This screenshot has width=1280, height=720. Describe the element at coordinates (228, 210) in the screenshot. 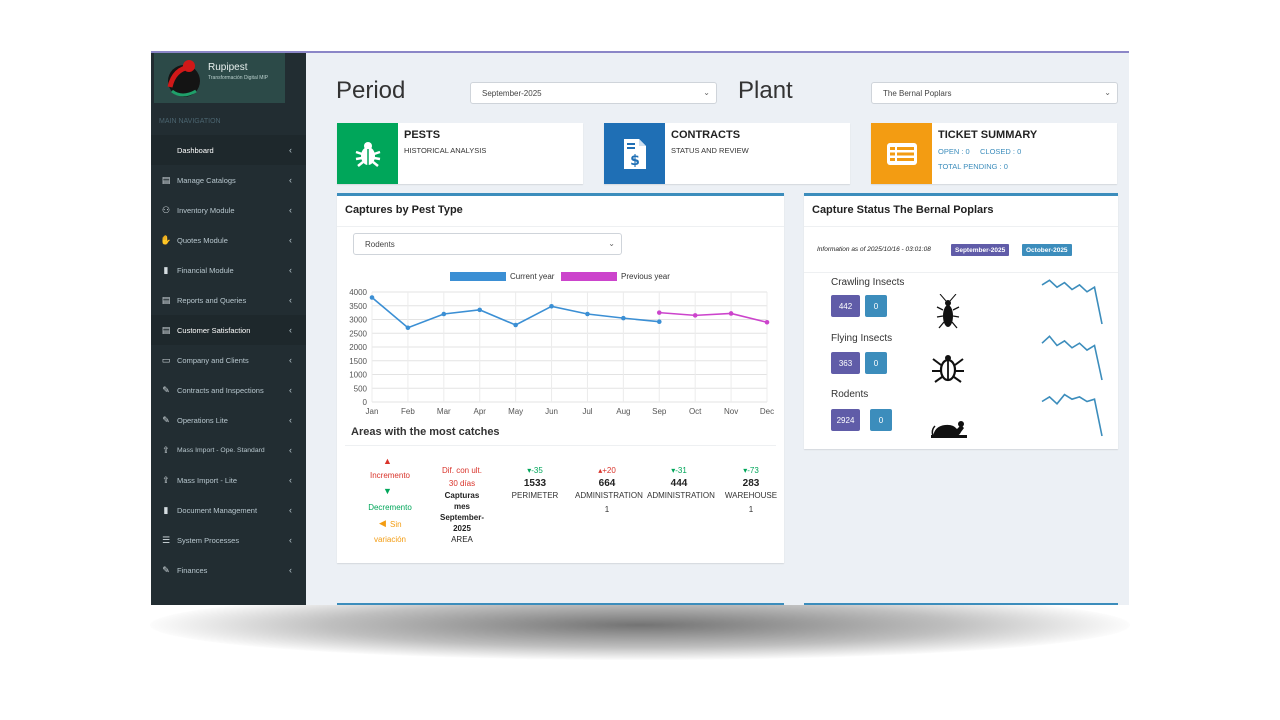

I see `sidebar-item-inventory-module: ⚇ Inventory Module ‹` at that location.